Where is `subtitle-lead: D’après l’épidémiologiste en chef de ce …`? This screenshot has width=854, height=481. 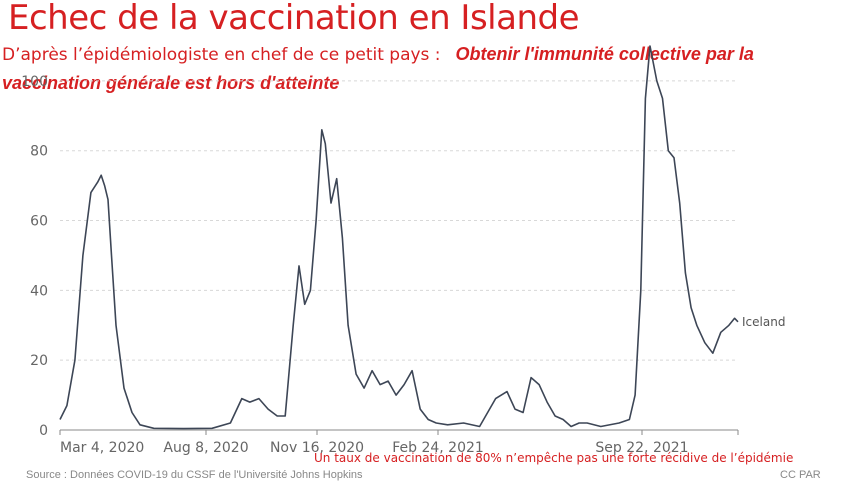 subtitle-lead: D’après l’épidémiologiste en chef de ce … is located at coordinates (221, 55).